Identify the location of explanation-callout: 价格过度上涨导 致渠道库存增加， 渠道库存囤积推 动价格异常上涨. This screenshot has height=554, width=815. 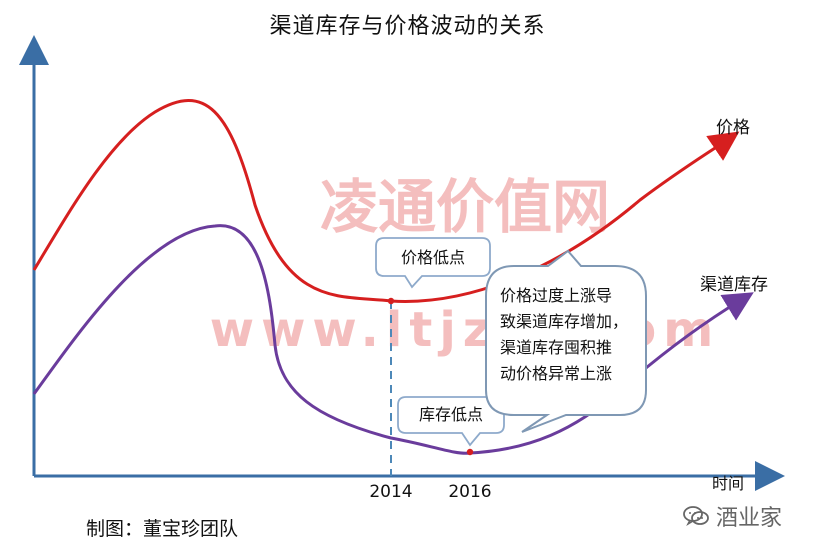
(566, 341).